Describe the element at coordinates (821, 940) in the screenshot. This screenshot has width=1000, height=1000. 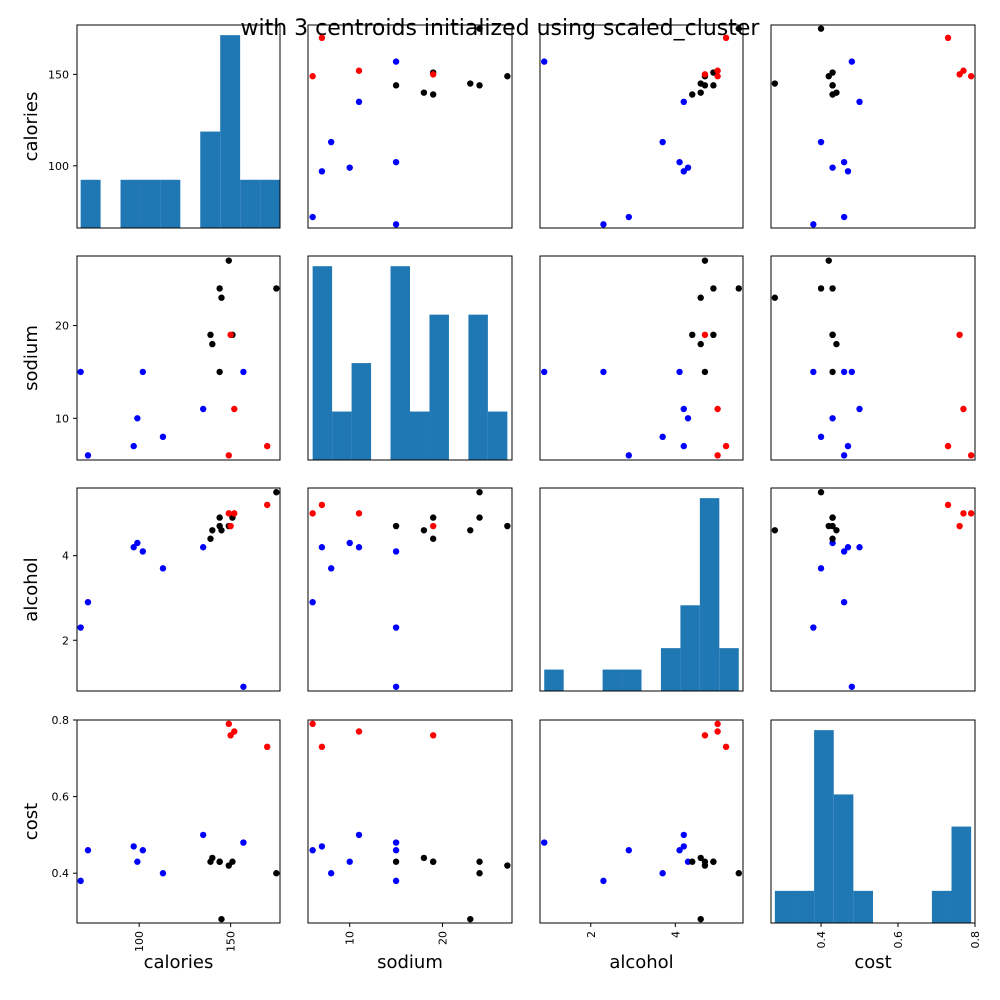
I see `x-tick-label-cost-0: 0.4` at that location.